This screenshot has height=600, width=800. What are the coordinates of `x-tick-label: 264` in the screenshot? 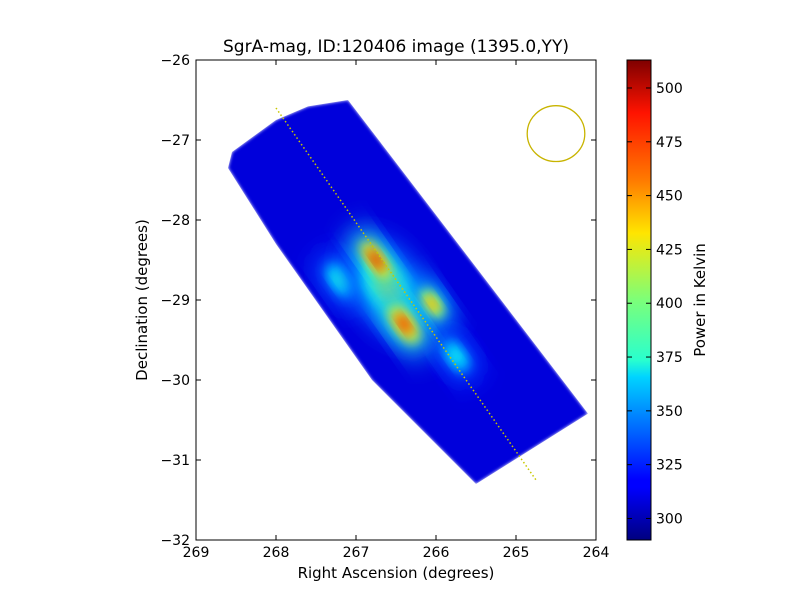 It's located at (596, 553).